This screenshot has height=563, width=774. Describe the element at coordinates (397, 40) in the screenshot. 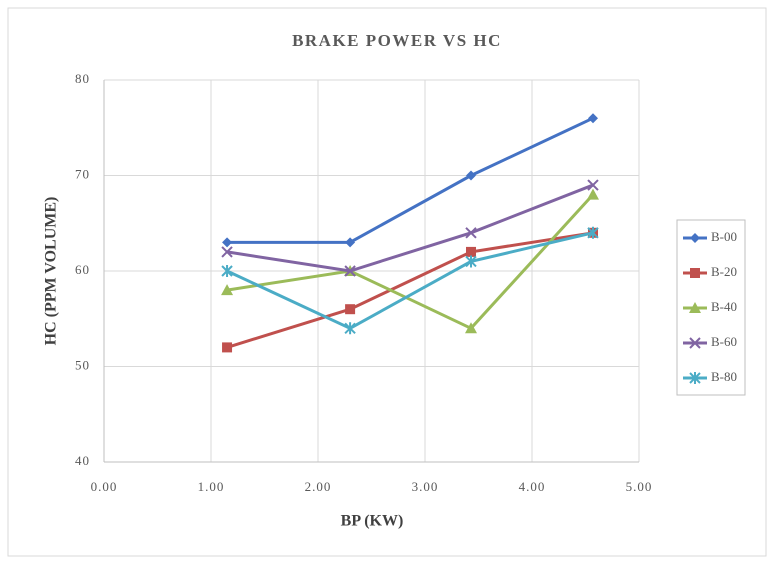

I see `chart-title: BRAKE POWER VS HC` at that location.